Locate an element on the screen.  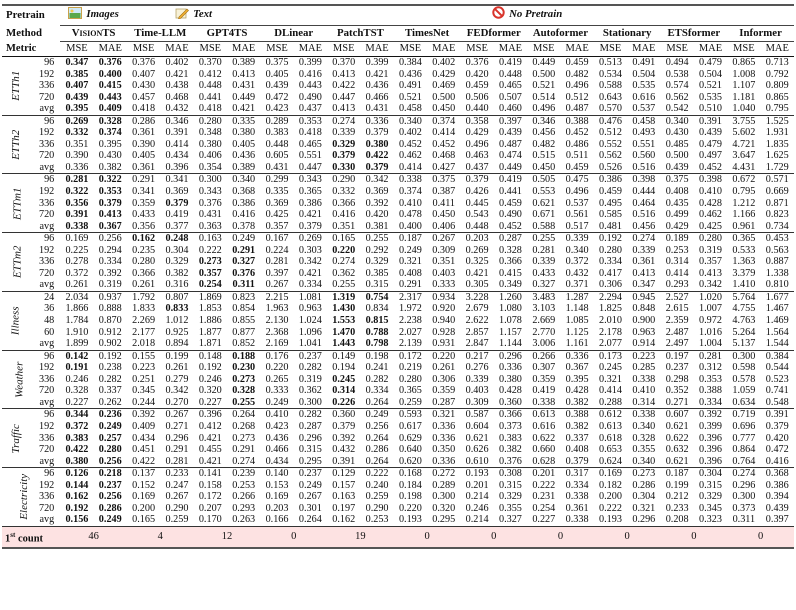
mse-cell: 0.251 is located at coordinates (144, 379).